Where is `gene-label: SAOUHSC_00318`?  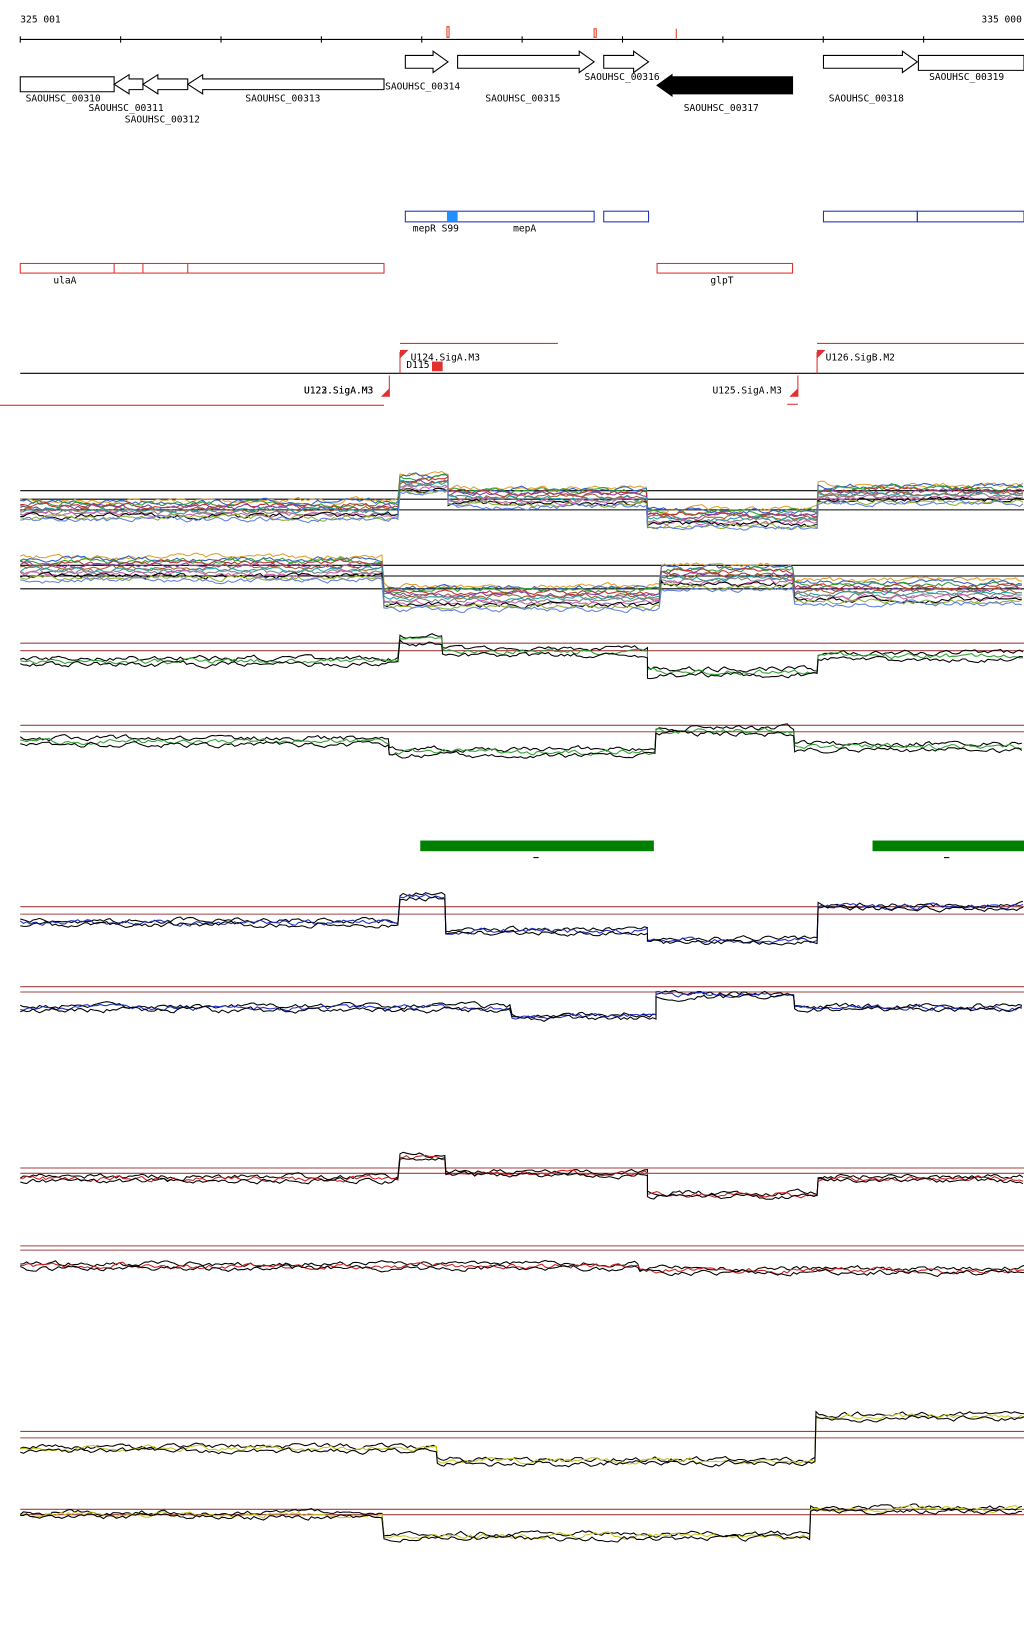 gene-label: SAOUHSC_00318 is located at coordinates (866, 98).